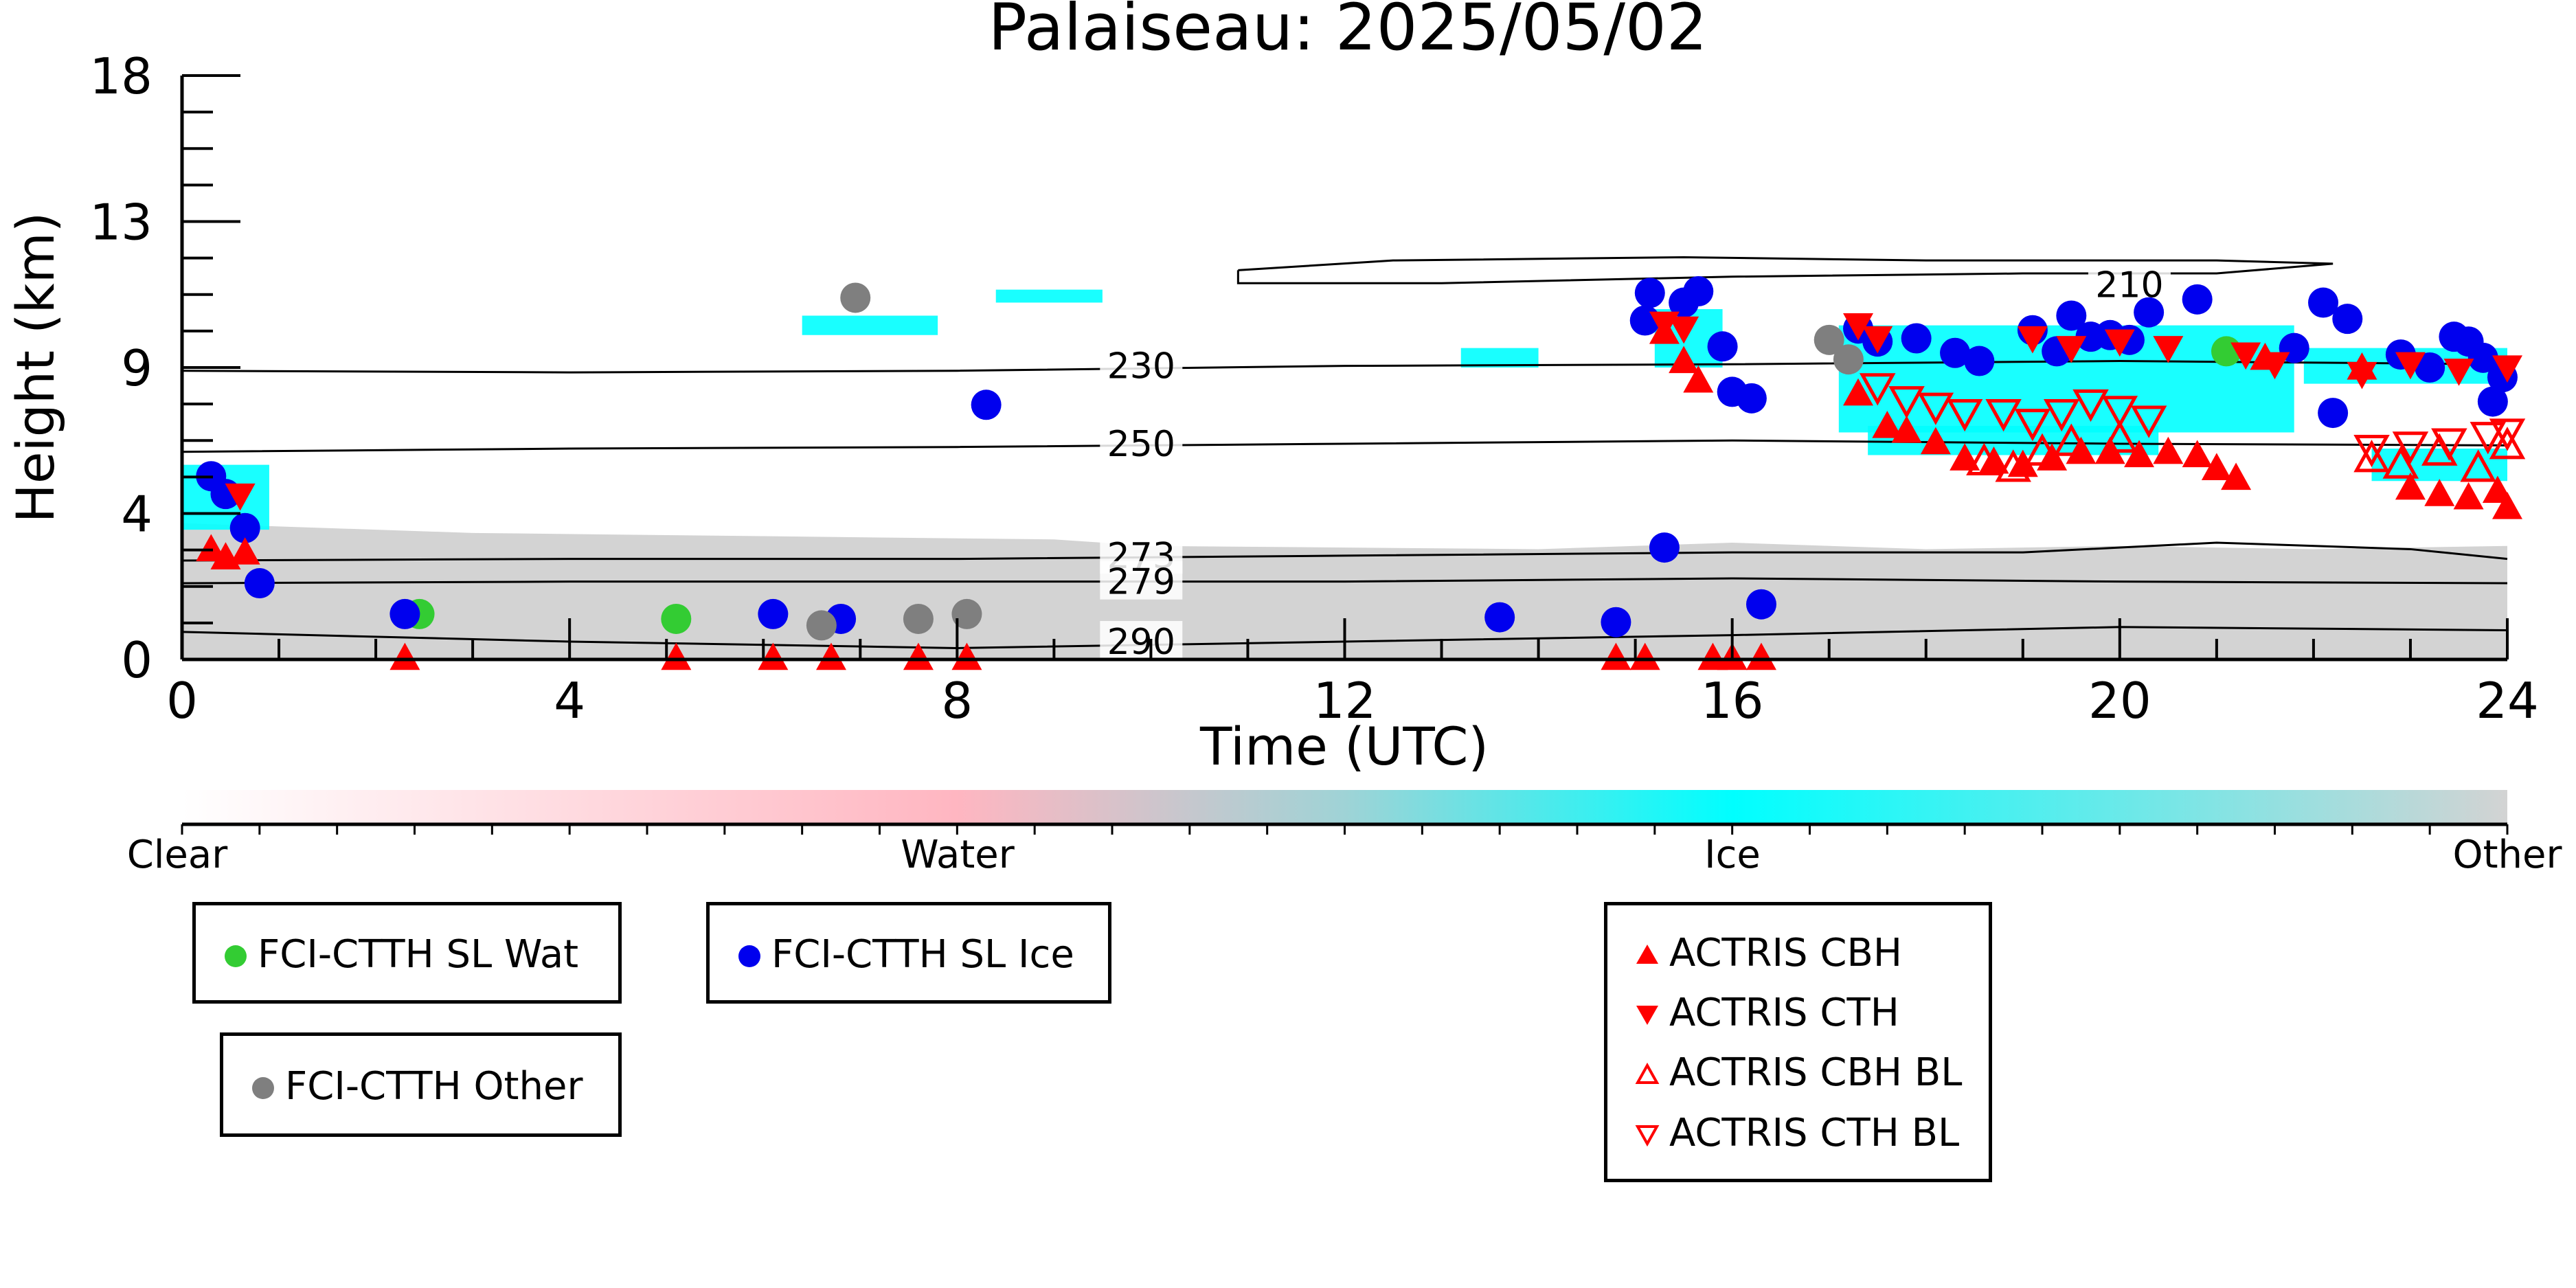 The height and width of the screenshot is (1288, 2576). What do you see at coordinates (2507, 701) in the screenshot?
I see `x-tick-label: 24` at bounding box center [2507, 701].